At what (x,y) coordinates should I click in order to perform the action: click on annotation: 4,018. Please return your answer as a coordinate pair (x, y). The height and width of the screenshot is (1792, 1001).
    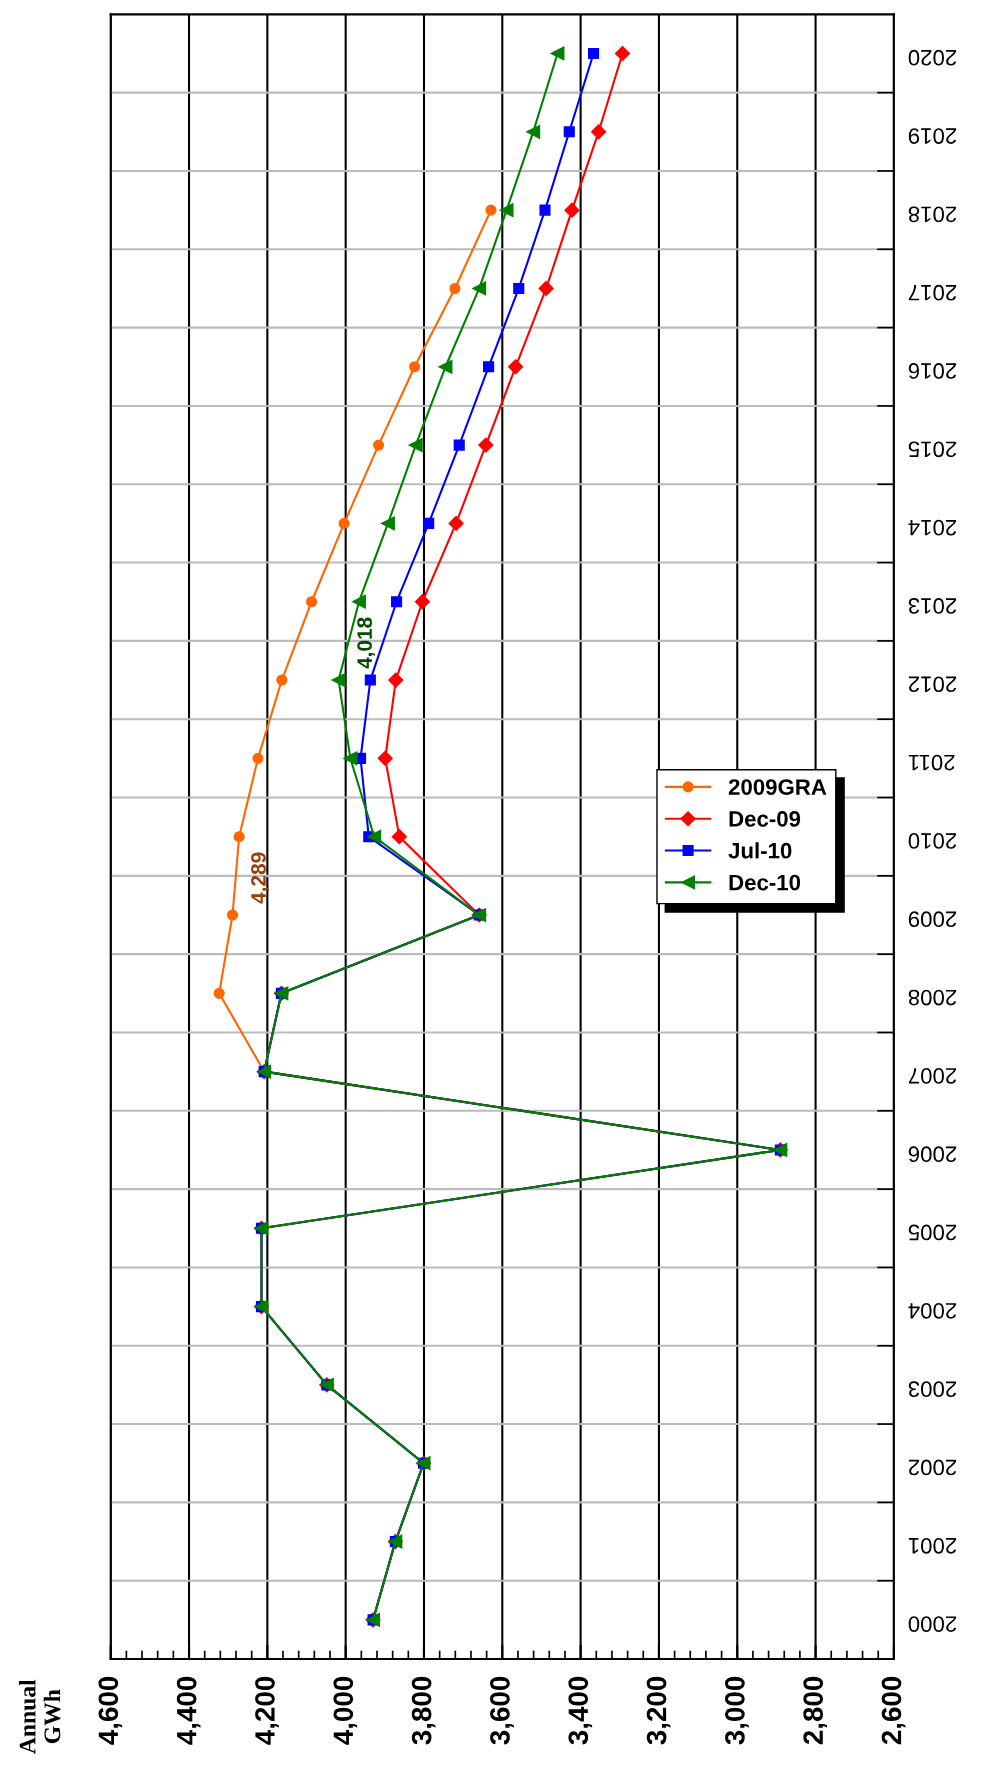
    Looking at the image, I should click on (366, 643).